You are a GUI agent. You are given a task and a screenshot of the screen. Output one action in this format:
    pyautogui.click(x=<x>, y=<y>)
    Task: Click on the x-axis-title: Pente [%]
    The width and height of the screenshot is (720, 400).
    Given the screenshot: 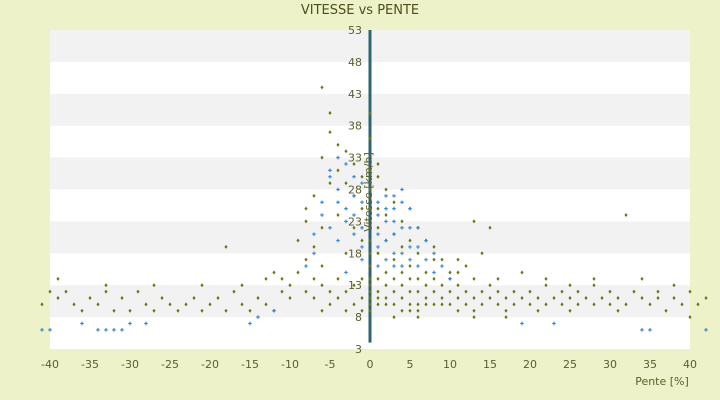 What is the action you would take?
    pyautogui.click(x=662, y=381)
    